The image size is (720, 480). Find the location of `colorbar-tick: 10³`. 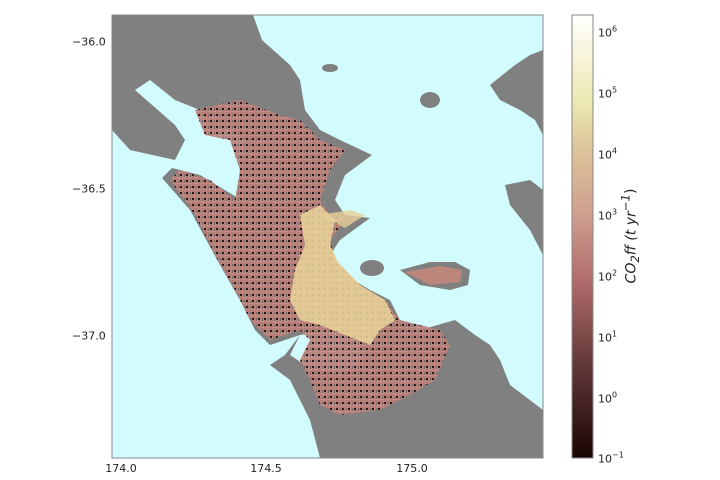

colorbar-tick: 10³ is located at coordinates (607, 215).